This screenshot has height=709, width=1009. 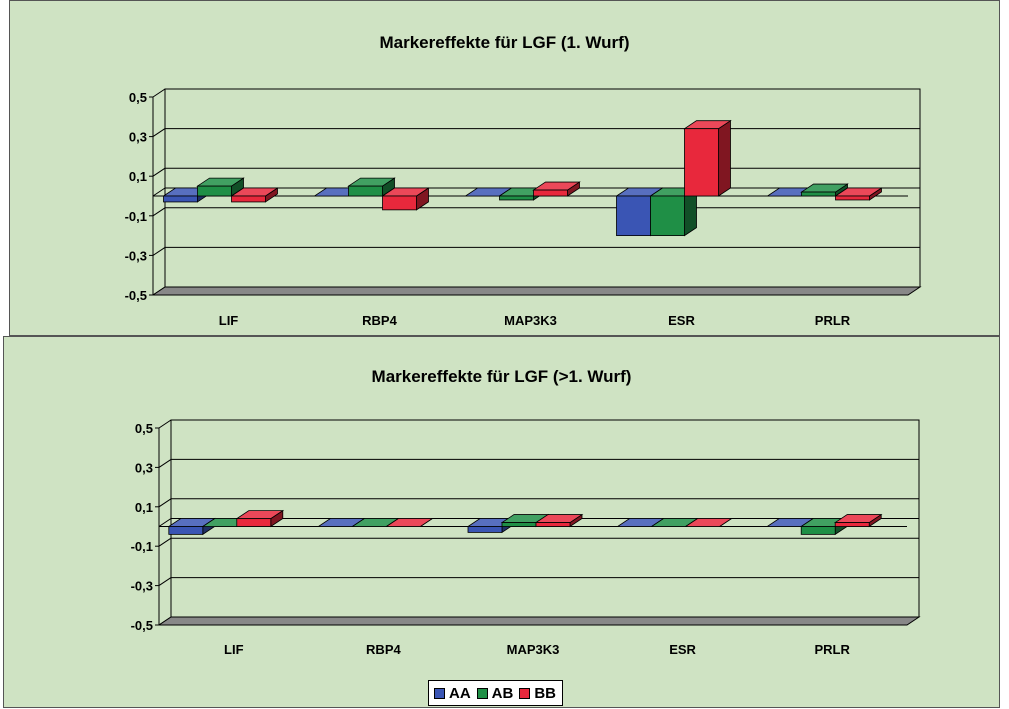 What do you see at coordinates (460, 693) in the screenshot?
I see `legend-label-aa: AA` at bounding box center [460, 693].